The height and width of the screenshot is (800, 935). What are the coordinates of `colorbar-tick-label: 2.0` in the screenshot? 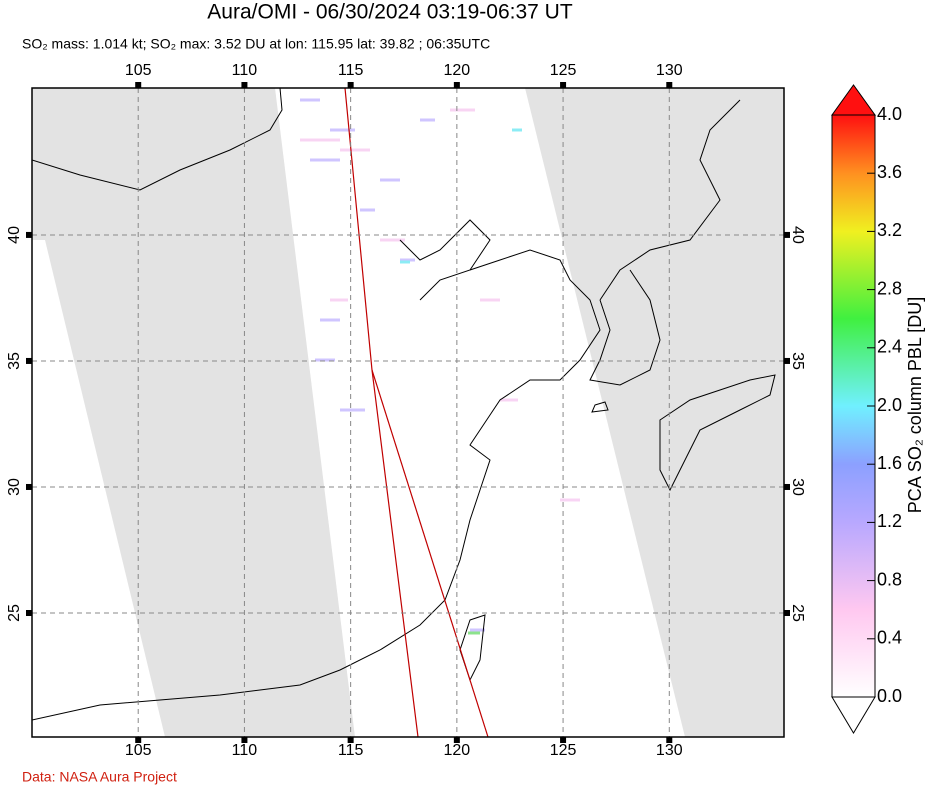 It's located at (889, 405).